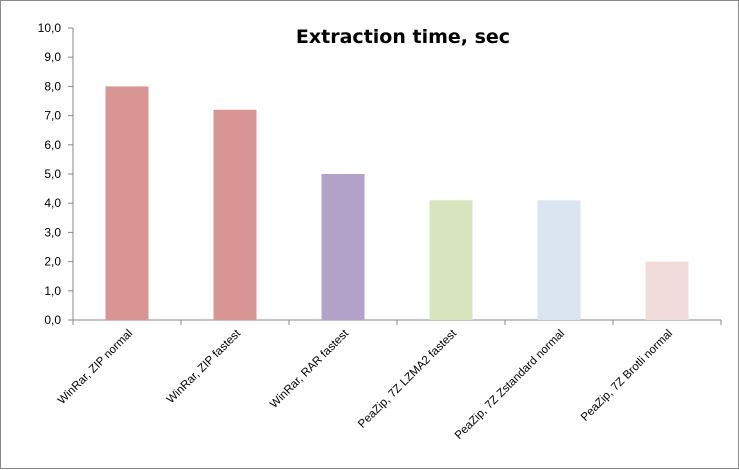 The width and height of the screenshot is (739, 470). What do you see at coordinates (52, 145) in the screenshot?
I see `y-tick-label: 6,0` at bounding box center [52, 145].